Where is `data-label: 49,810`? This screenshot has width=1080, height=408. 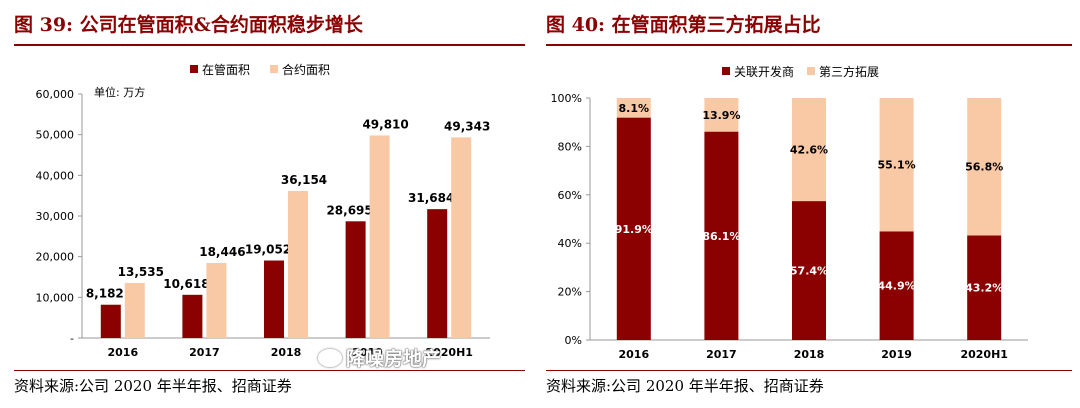
data-label: 49,810 is located at coordinates (385, 124).